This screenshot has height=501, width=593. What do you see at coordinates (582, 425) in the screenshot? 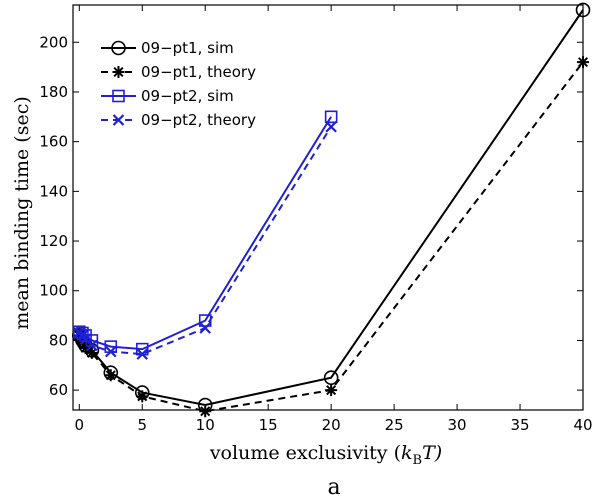
I see `x-tick-label: 40` at bounding box center [582, 425].